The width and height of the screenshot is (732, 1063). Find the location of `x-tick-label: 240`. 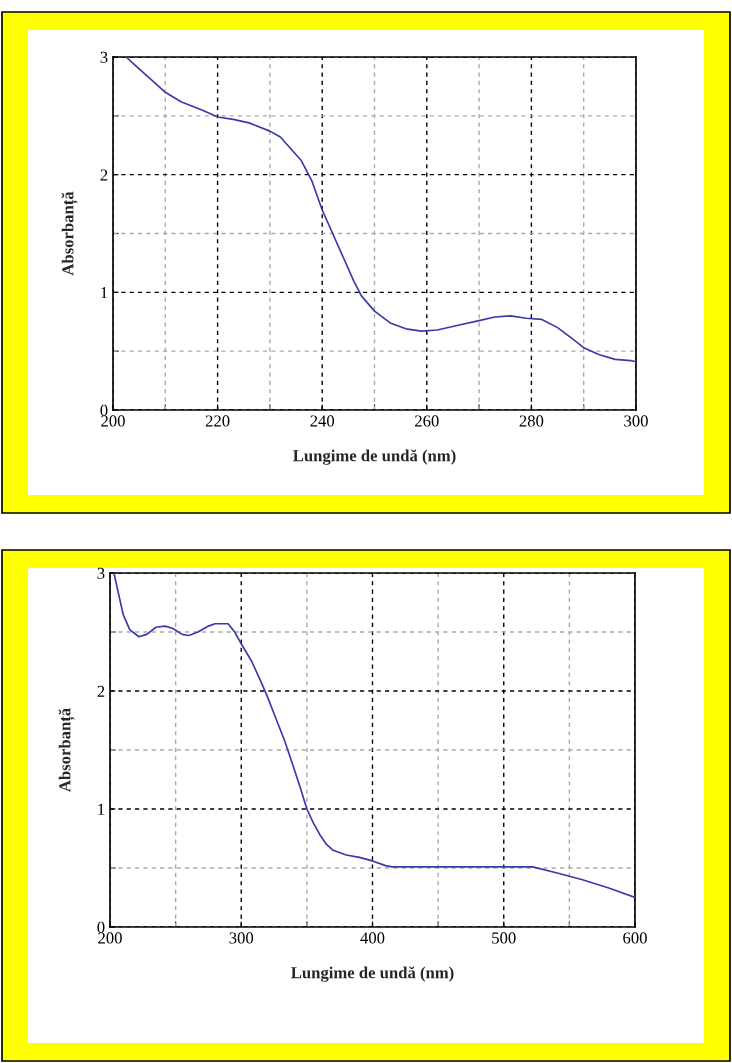

x-tick-label: 240 is located at coordinates (322, 421).